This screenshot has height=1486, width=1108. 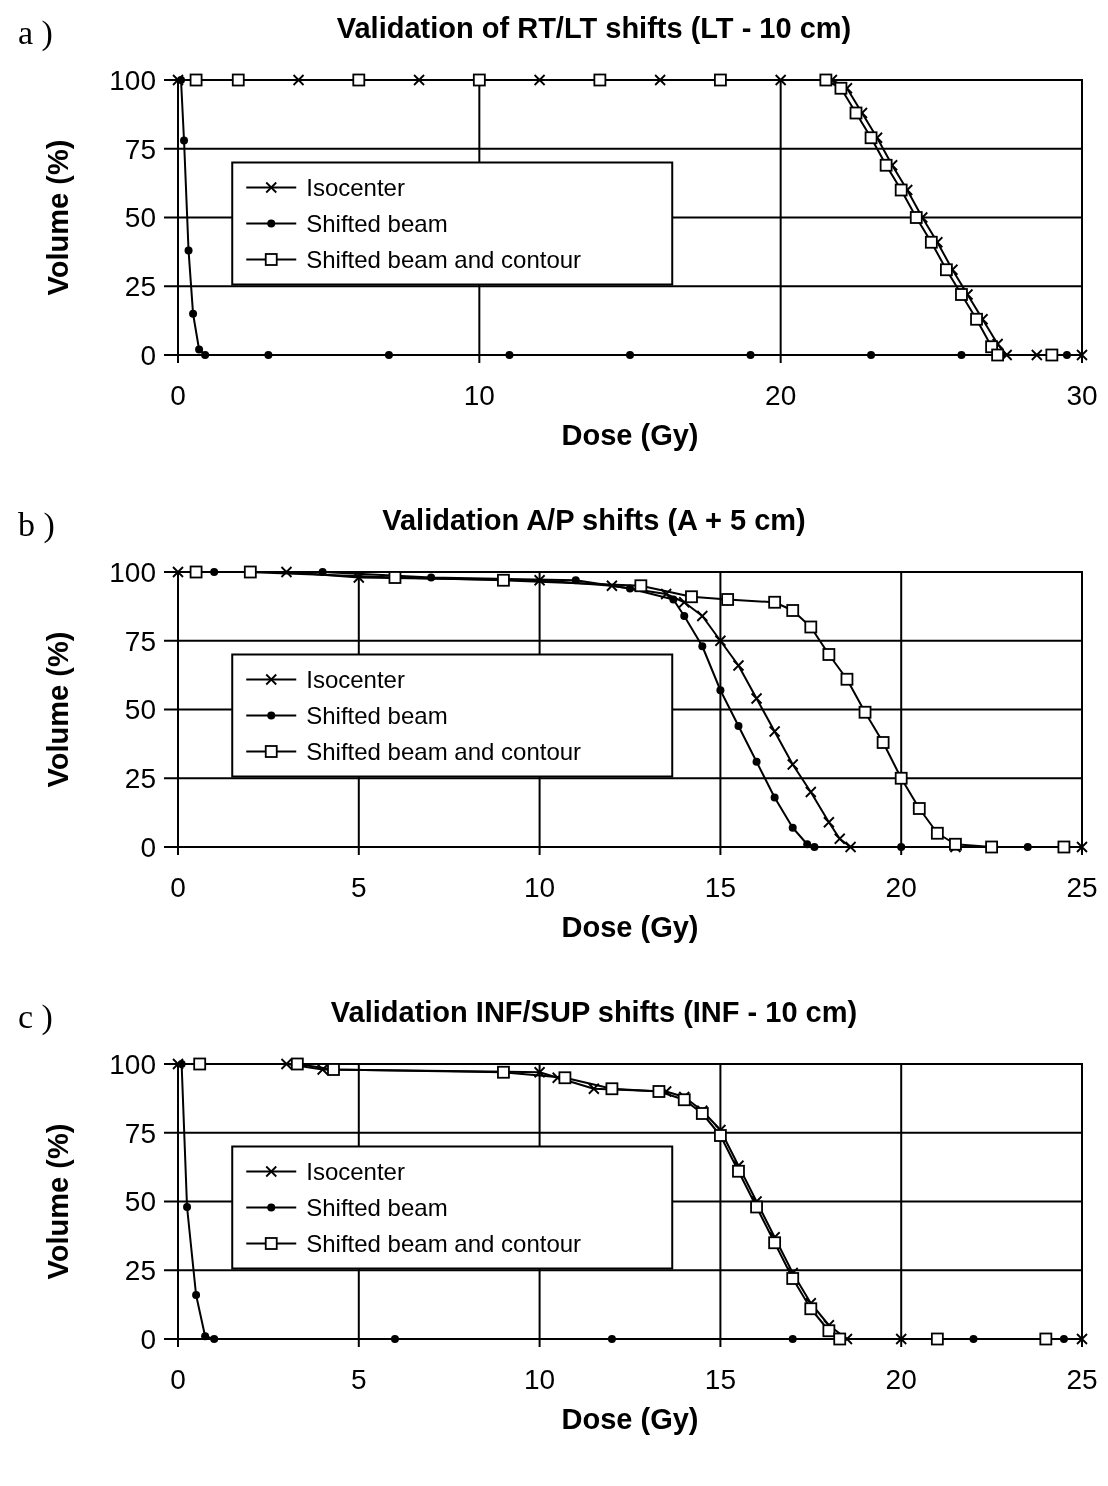 What do you see at coordinates (36, 525) in the screenshot?
I see `text: b )` at bounding box center [36, 525].